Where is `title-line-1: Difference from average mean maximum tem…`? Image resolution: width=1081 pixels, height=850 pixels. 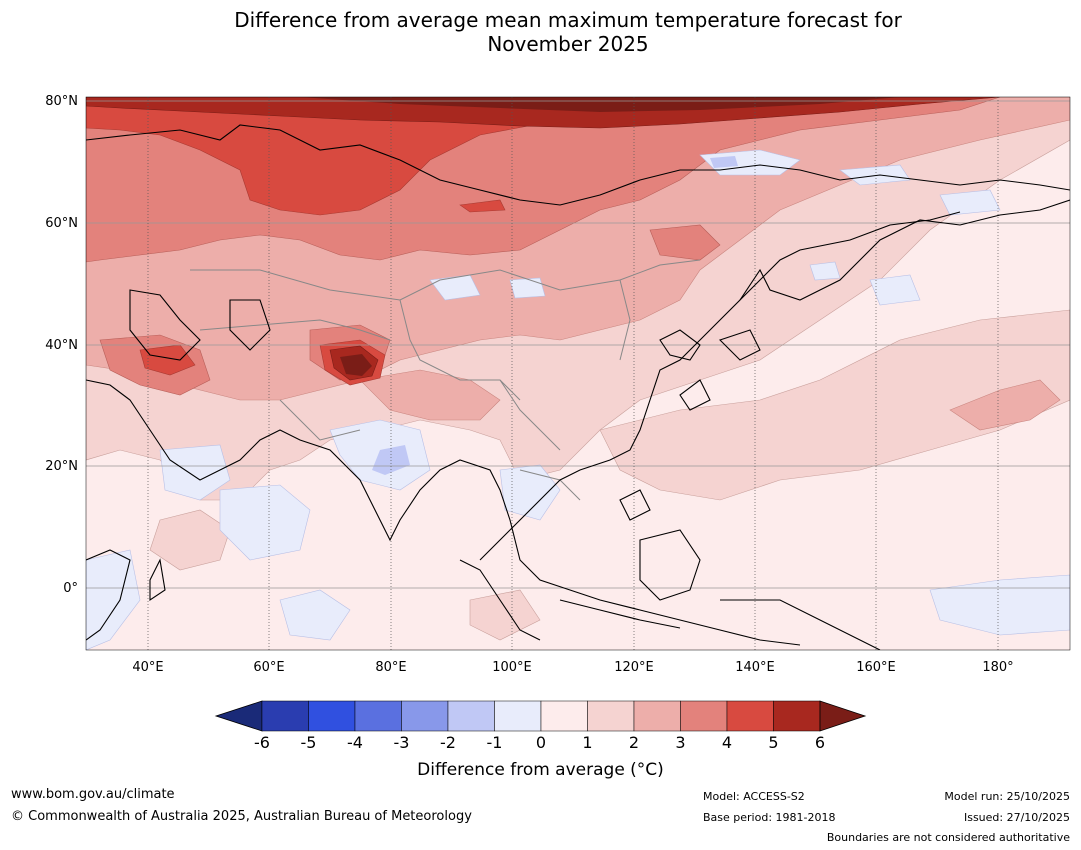 title-line-1: Difference from average mean maximum tem… is located at coordinates (568, 20).